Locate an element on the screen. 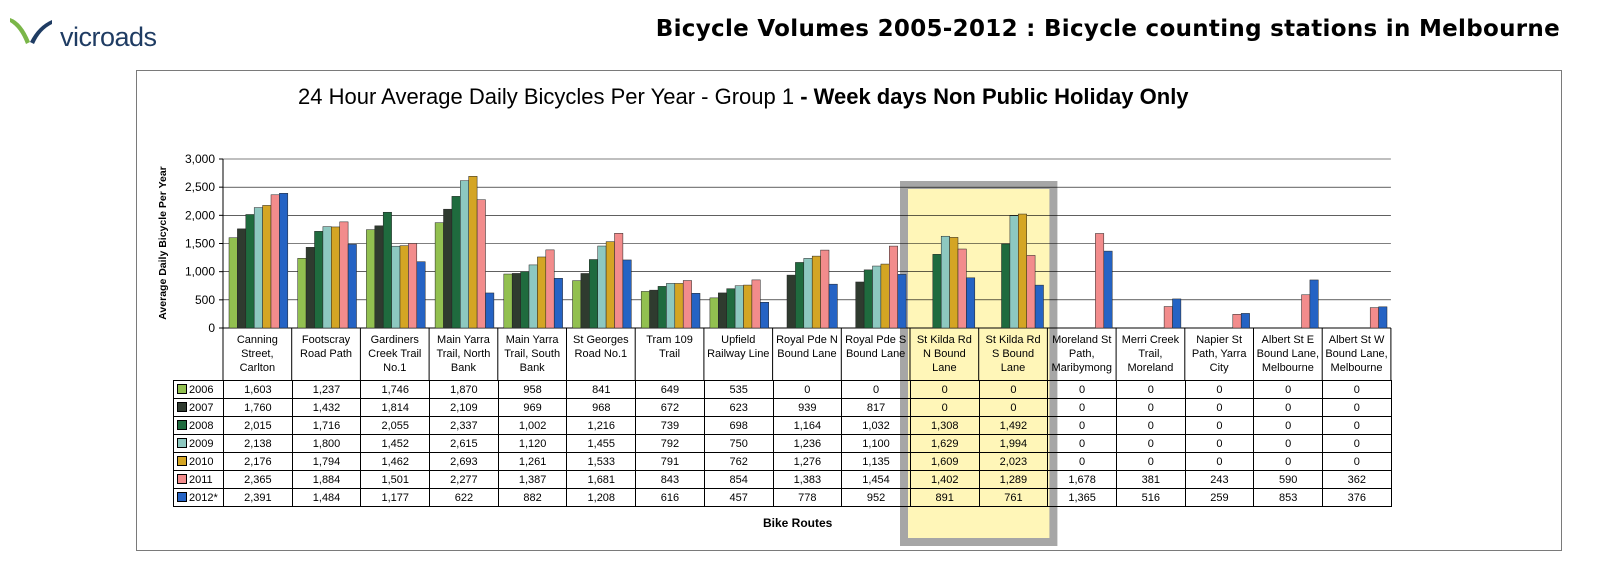 The width and height of the screenshot is (1600, 573). x-tick-label: Maribymong is located at coordinates (1081, 368).